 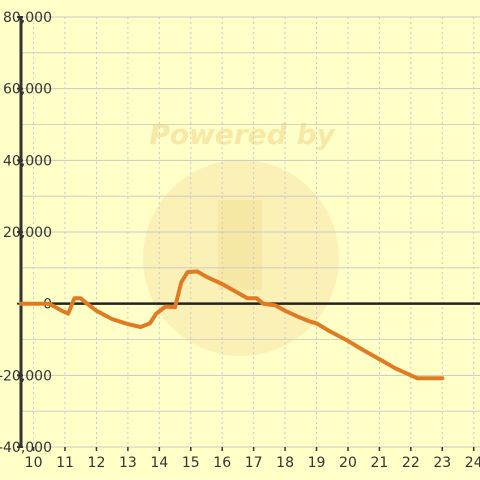 What do you see at coordinates (442, 463) in the screenshot?
I see `x-tick-label: 23` at bounding box center [442, 463].